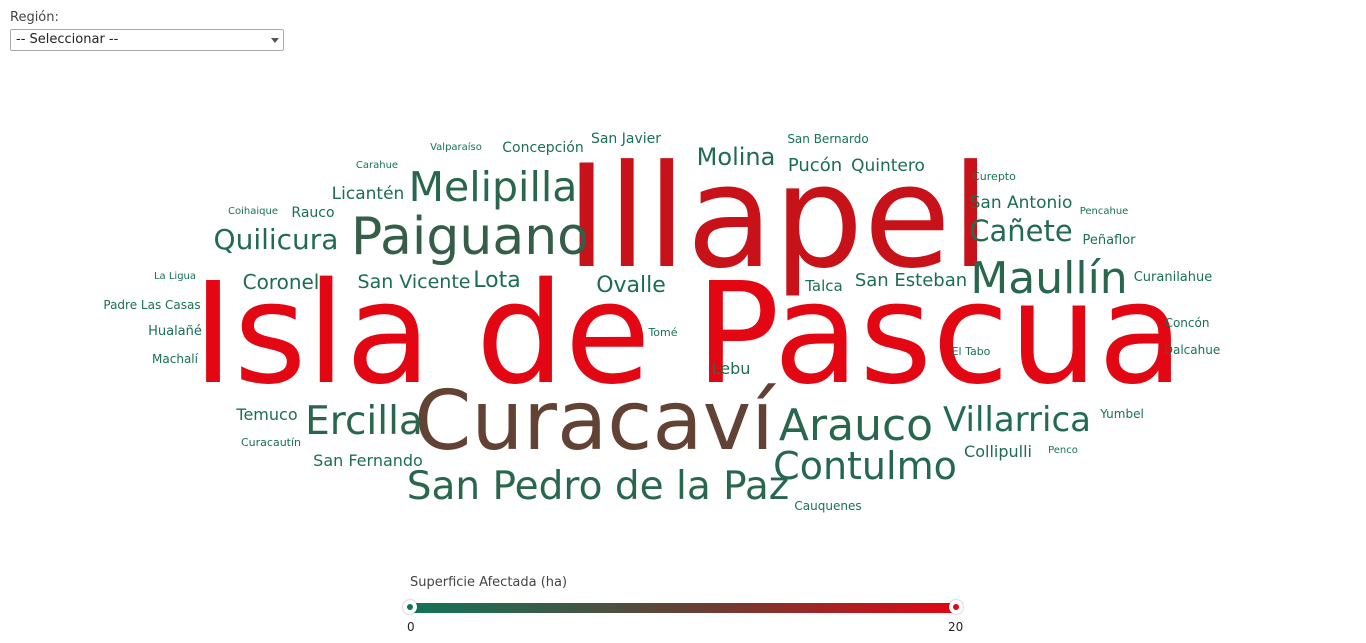 The height and width of the screenshot is (643, 1366). What do you see at coordinates (1192, 350) in the screenshot?
I see `word-dalcahue: Dalcahue` at bounding box center [1192, 350].